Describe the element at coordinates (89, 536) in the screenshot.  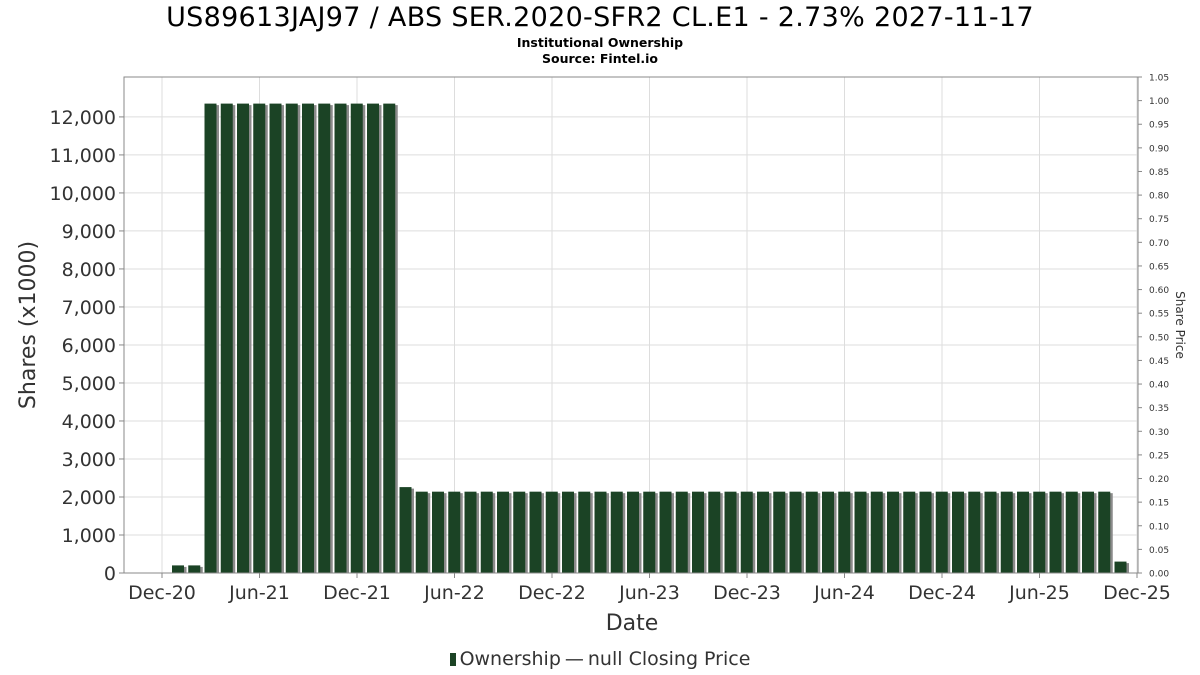
I see `y-tick-label: 1,000` at that location.